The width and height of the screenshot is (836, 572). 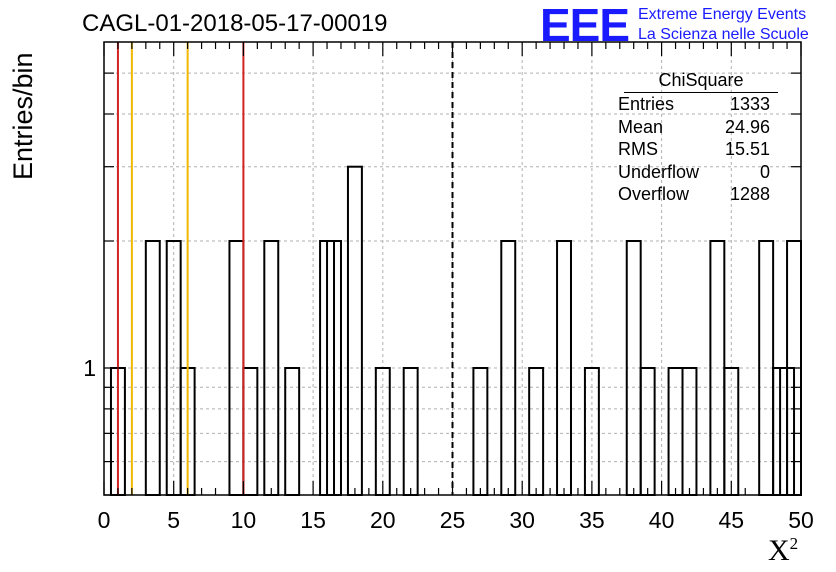 What do you see at coordinates (585, 25) in the screenshot?
I see `eee-logo: EEE` at bounding box center [585, 25].